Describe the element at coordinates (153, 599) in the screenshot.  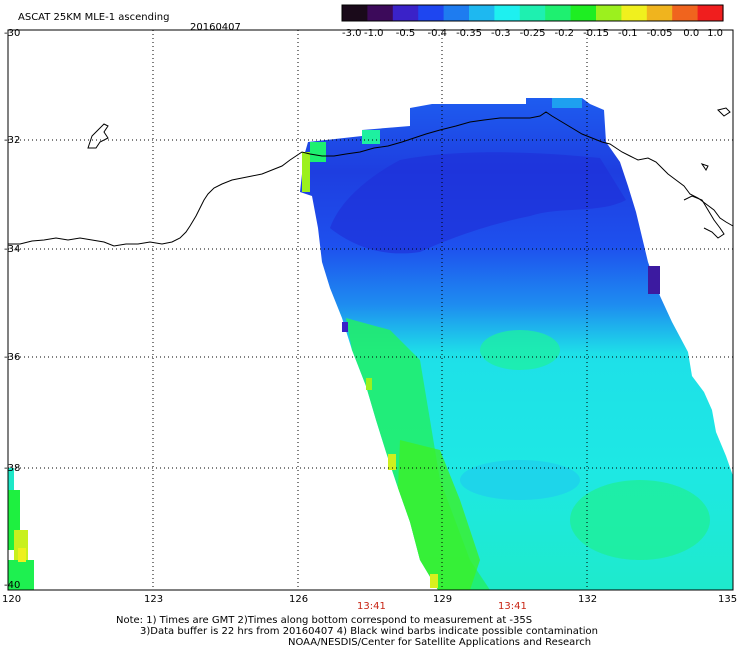
I see `lon-label: 123` at that location.